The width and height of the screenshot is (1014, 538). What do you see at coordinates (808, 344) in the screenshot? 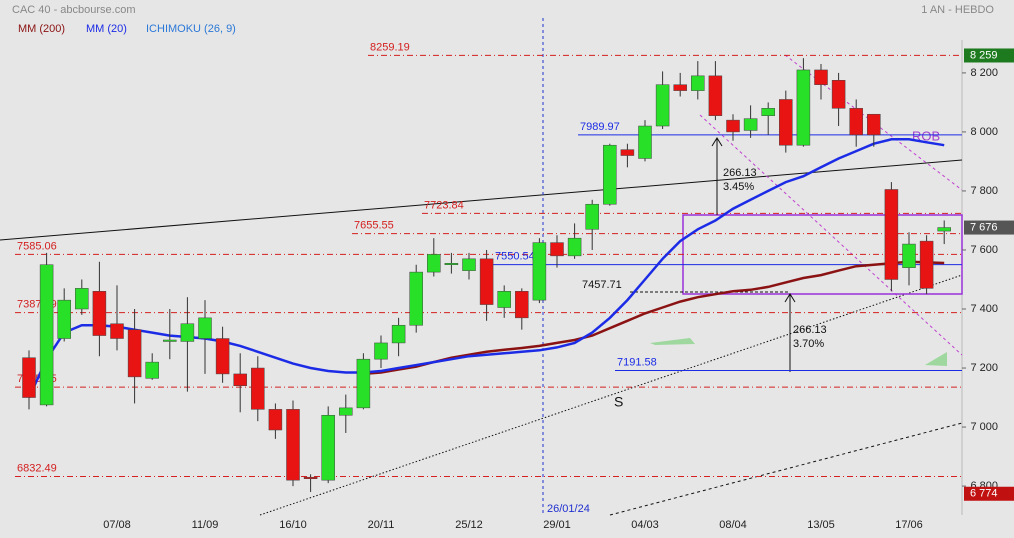
I see `annotation: 3.70%` at bounding box center [808, 344].